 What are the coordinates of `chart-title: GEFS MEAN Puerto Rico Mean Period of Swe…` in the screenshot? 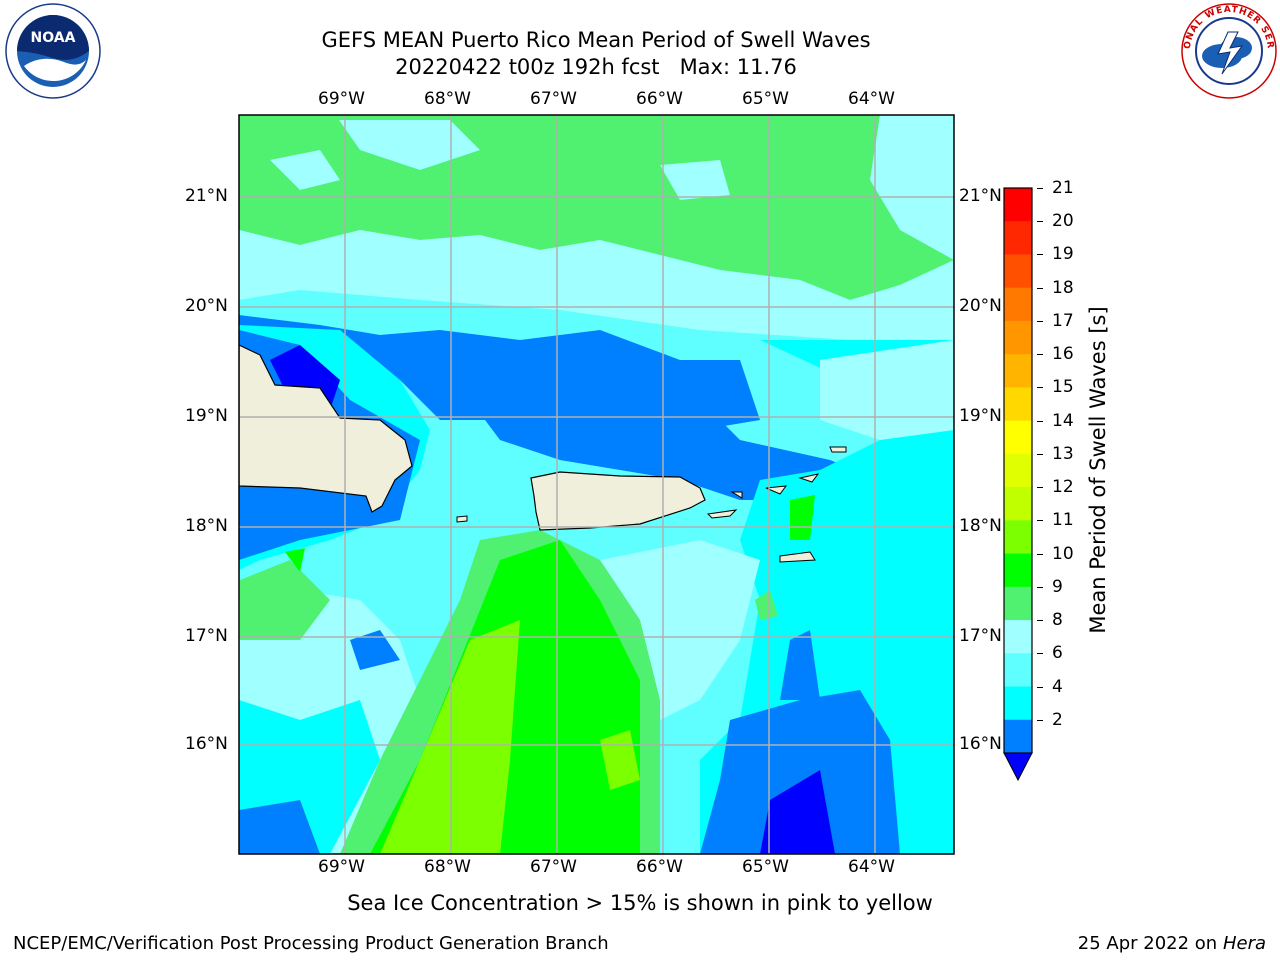 It's located at (596, 40).